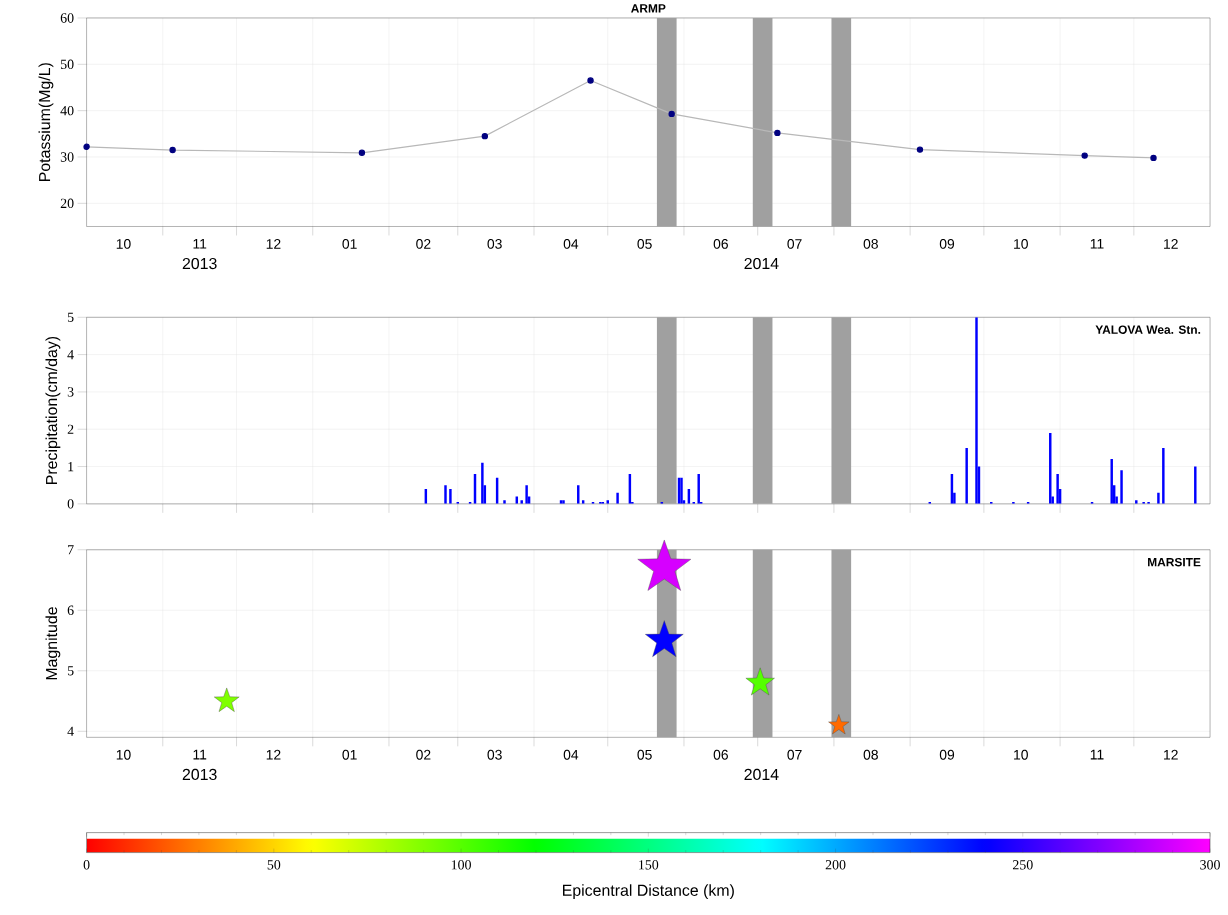  What do you see at coordinates (648, 8) in the screenshot?
I see `chart-title: ARMP` at bounding box center [648, 8].